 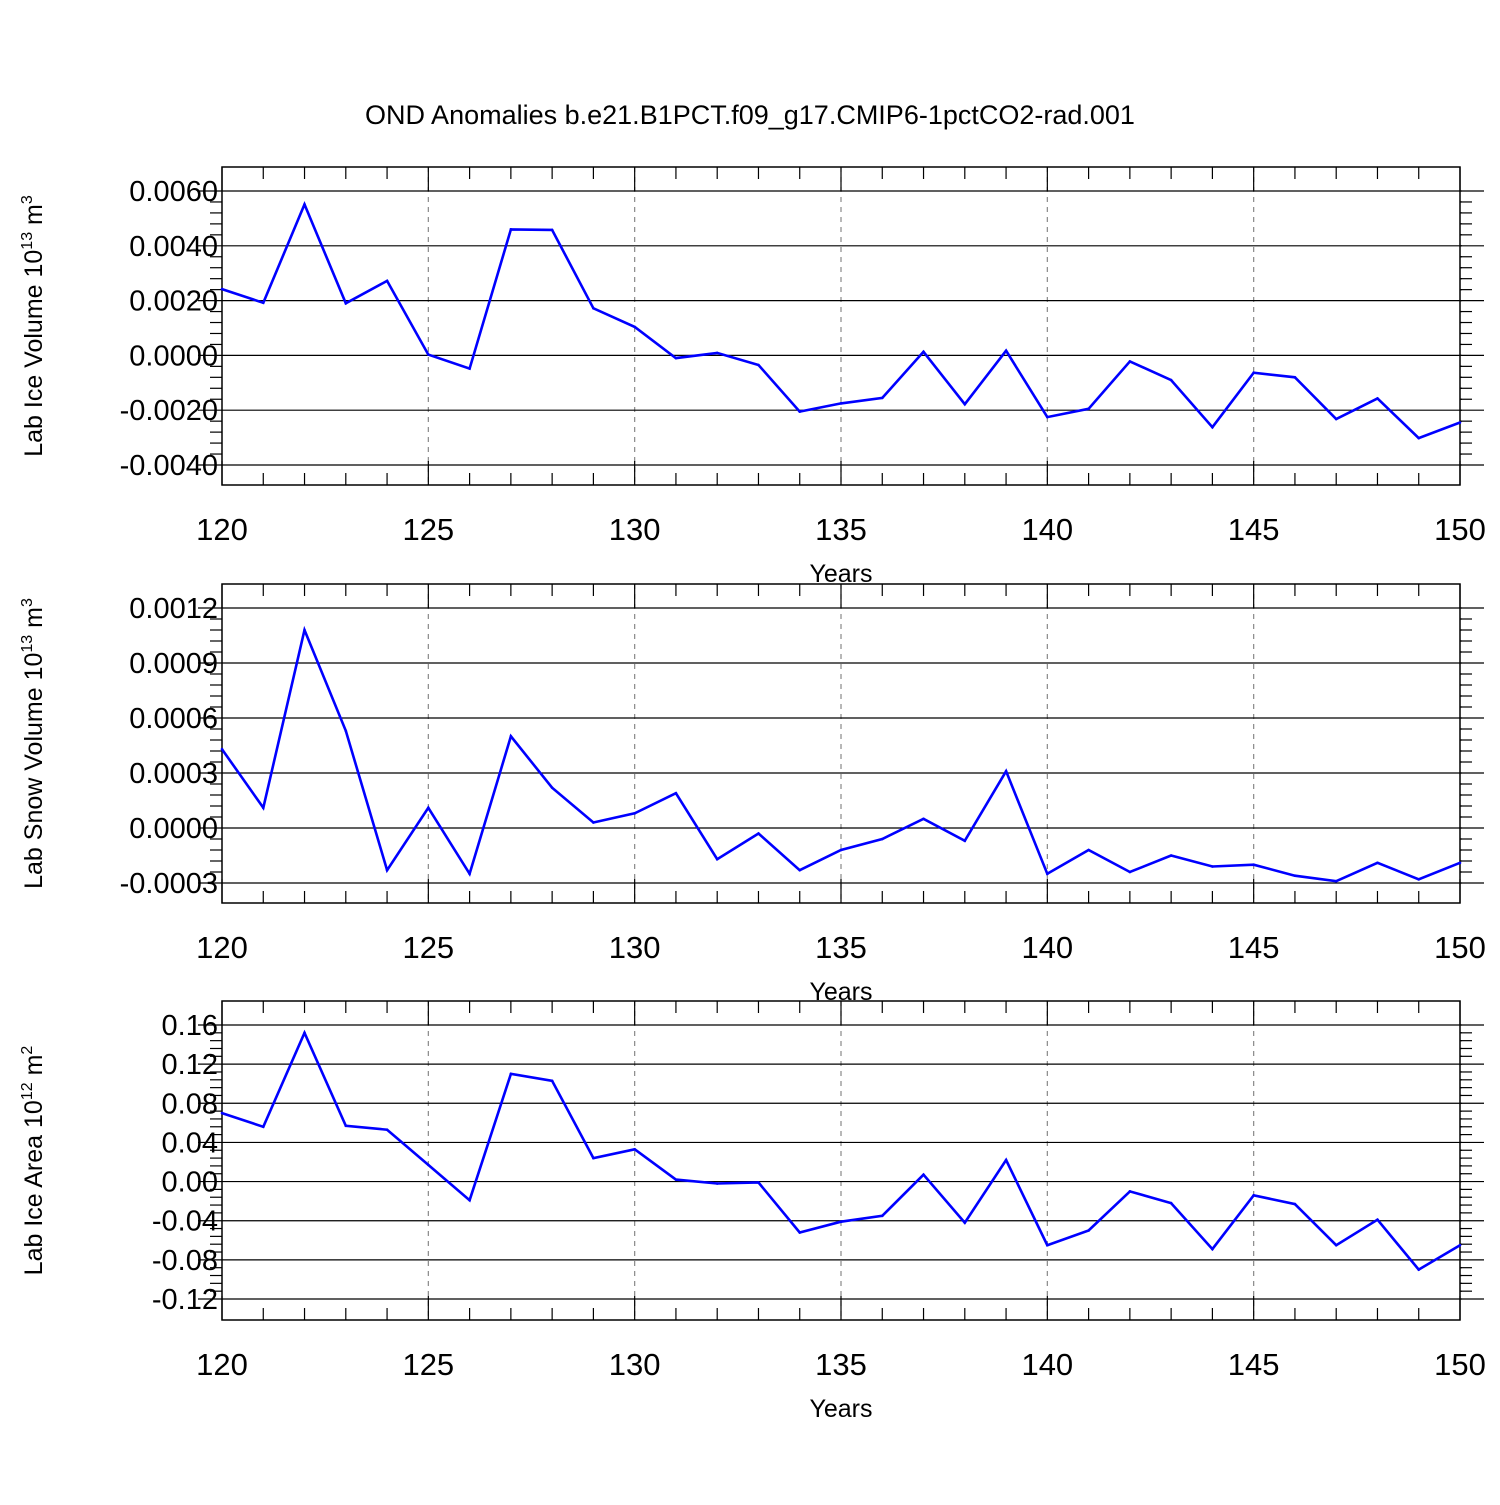 I want to click on y-axis-label: Lab Snow Volume 1013 m3, so click(x=33, y=743).